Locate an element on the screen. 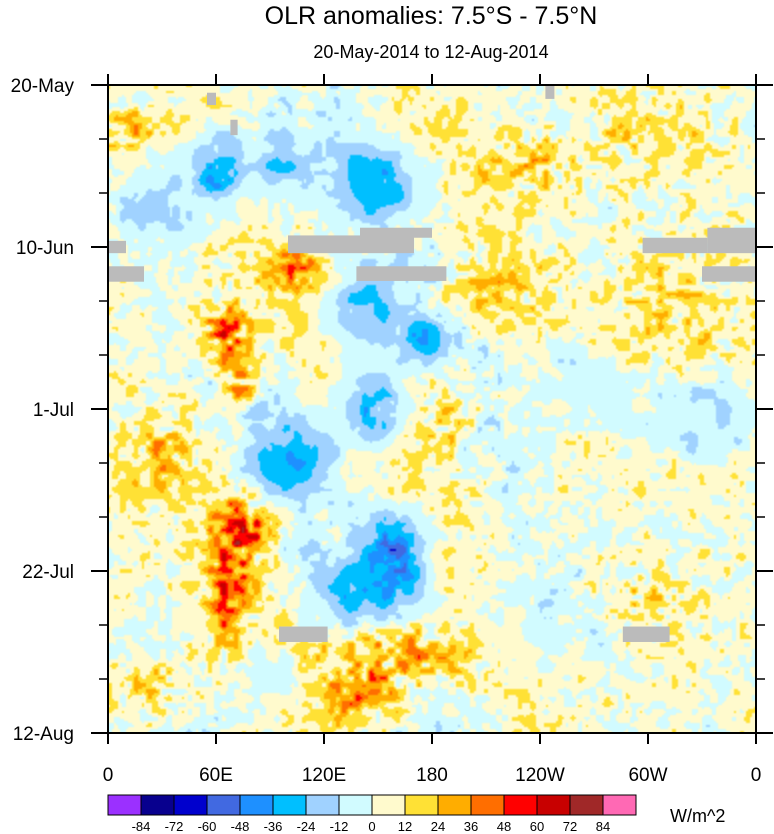  x-tick-label: 120W is located at coordinates (540, 775).